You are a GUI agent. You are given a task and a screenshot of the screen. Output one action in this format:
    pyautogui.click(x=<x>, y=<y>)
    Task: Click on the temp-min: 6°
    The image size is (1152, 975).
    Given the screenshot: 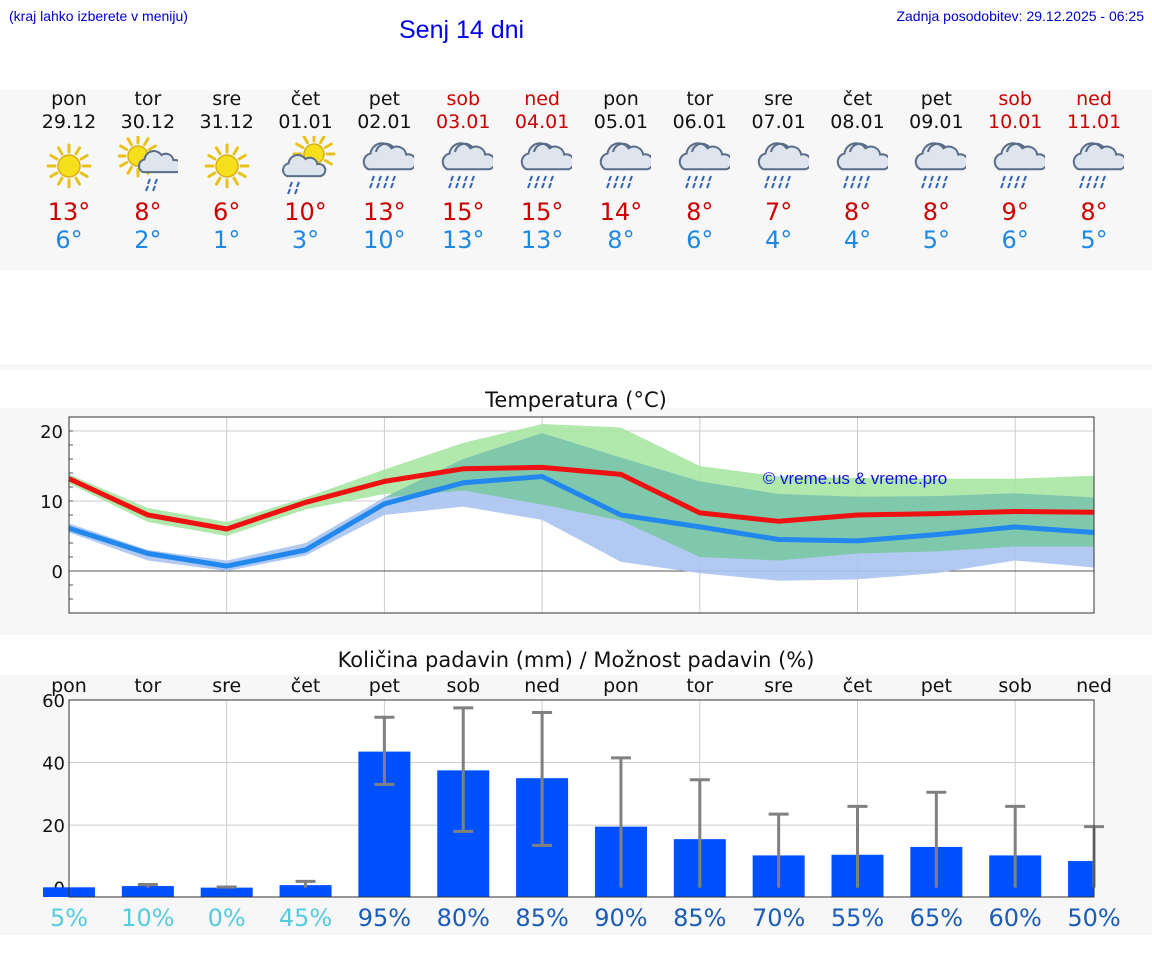 What is the action you would take?
    pyautogui.click(x=1015, y=240)
    